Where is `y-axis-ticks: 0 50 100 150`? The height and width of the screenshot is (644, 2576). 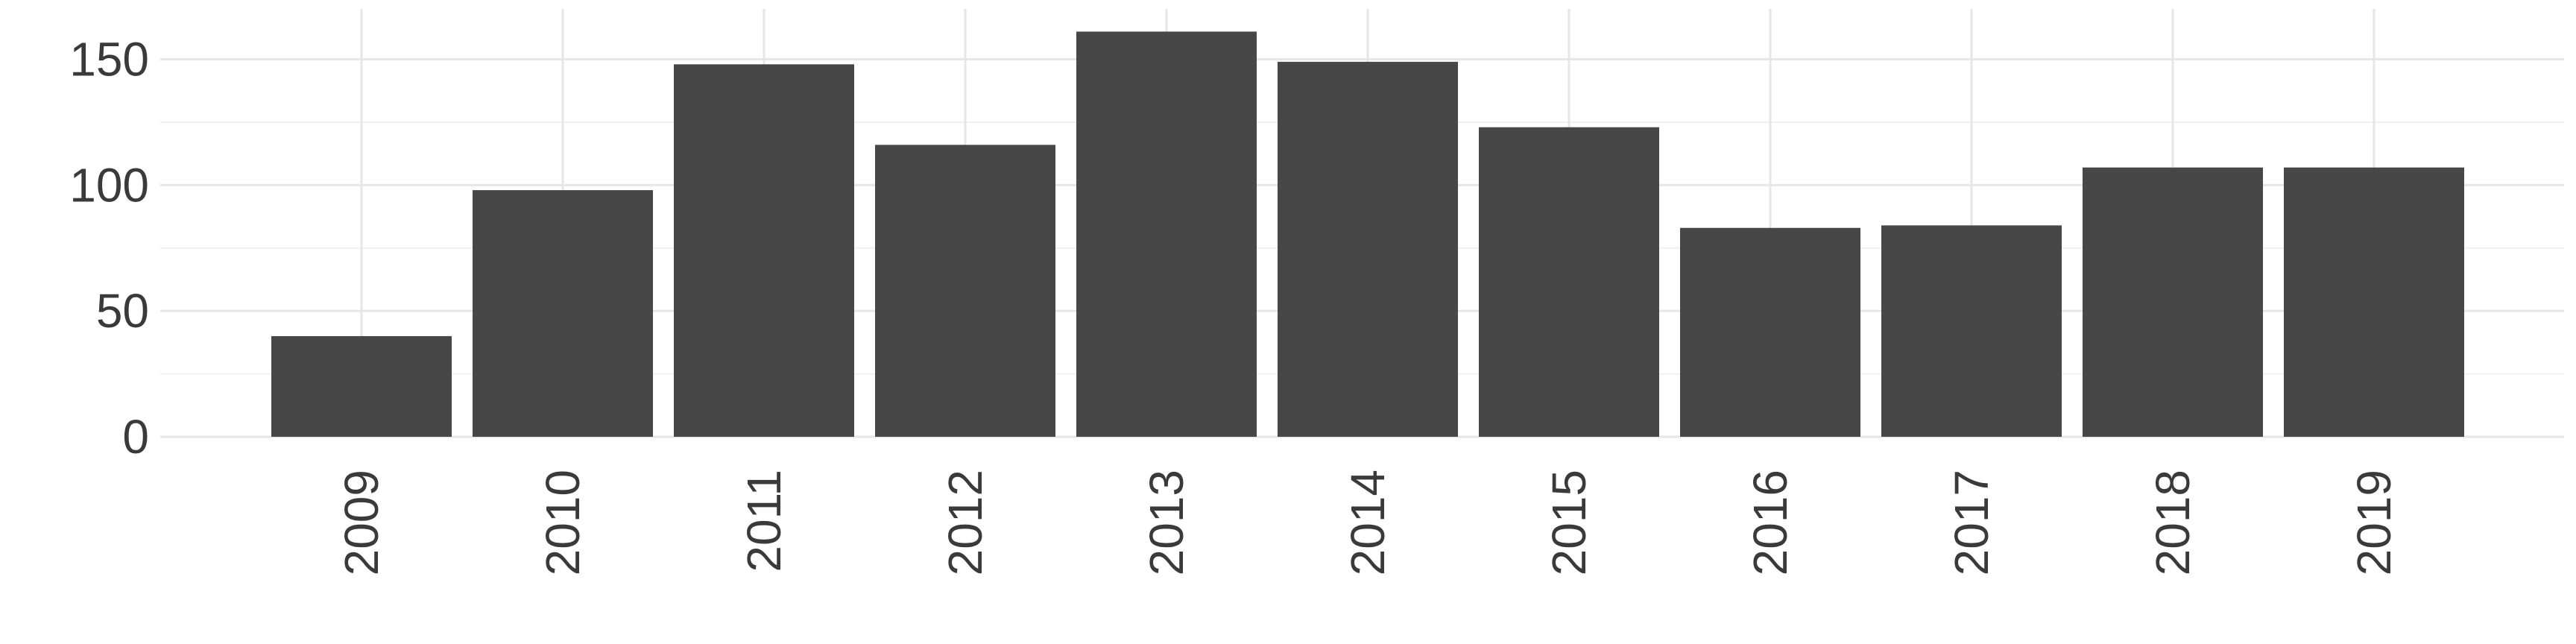 y-axis-ticks: 0 50 100 150 is located at coordinates (109, 249).